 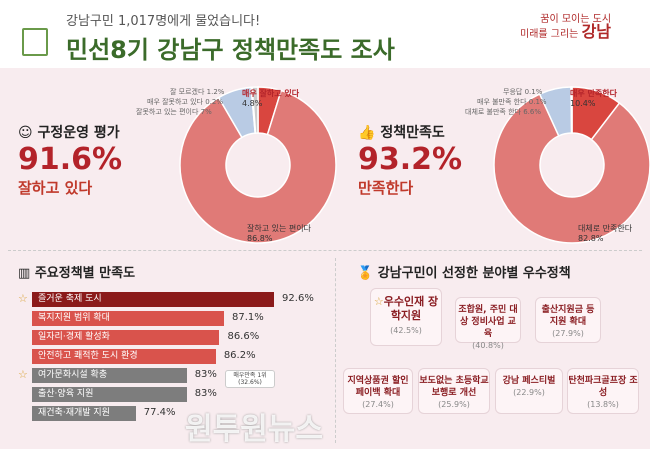 What do you see at coordinates (549, 34) in the screenshot?
I see `logo-line: 미래를 그리는` at bounding box center [549, 34].